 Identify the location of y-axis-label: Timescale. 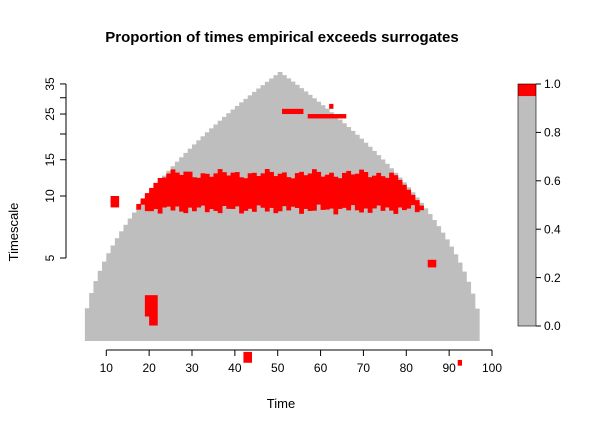
(13, 232).